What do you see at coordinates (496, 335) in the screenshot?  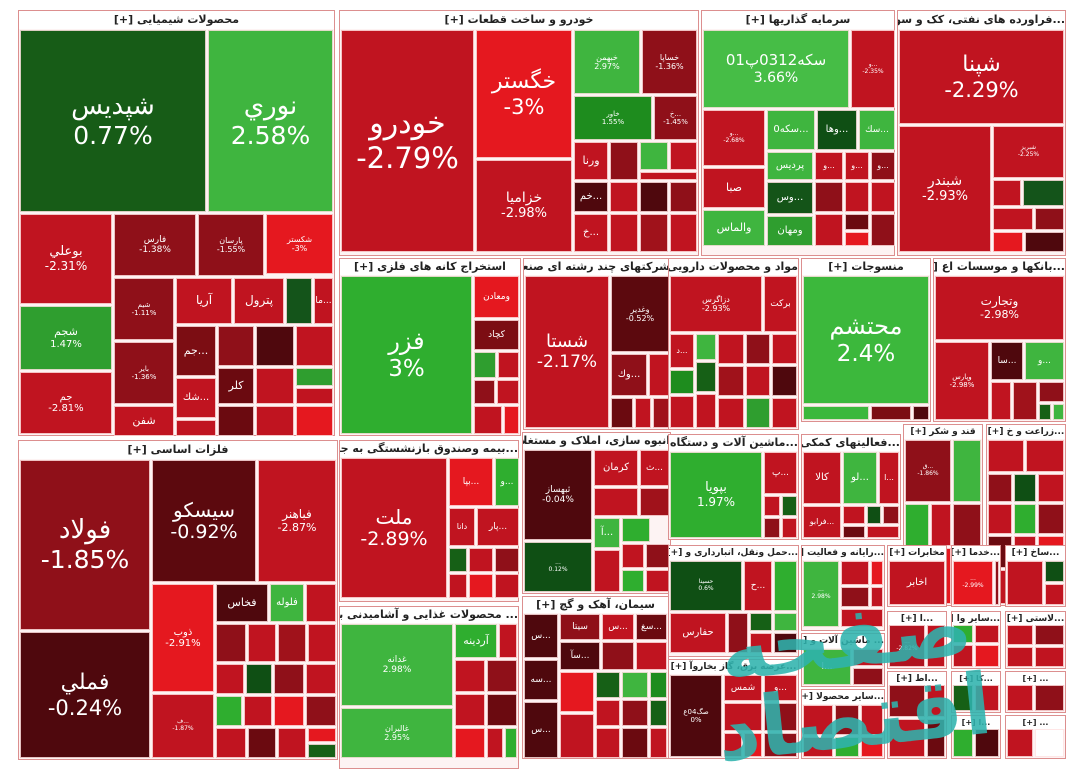 I see `treemap-tile: کچاد` at bounding box center [496, 335].